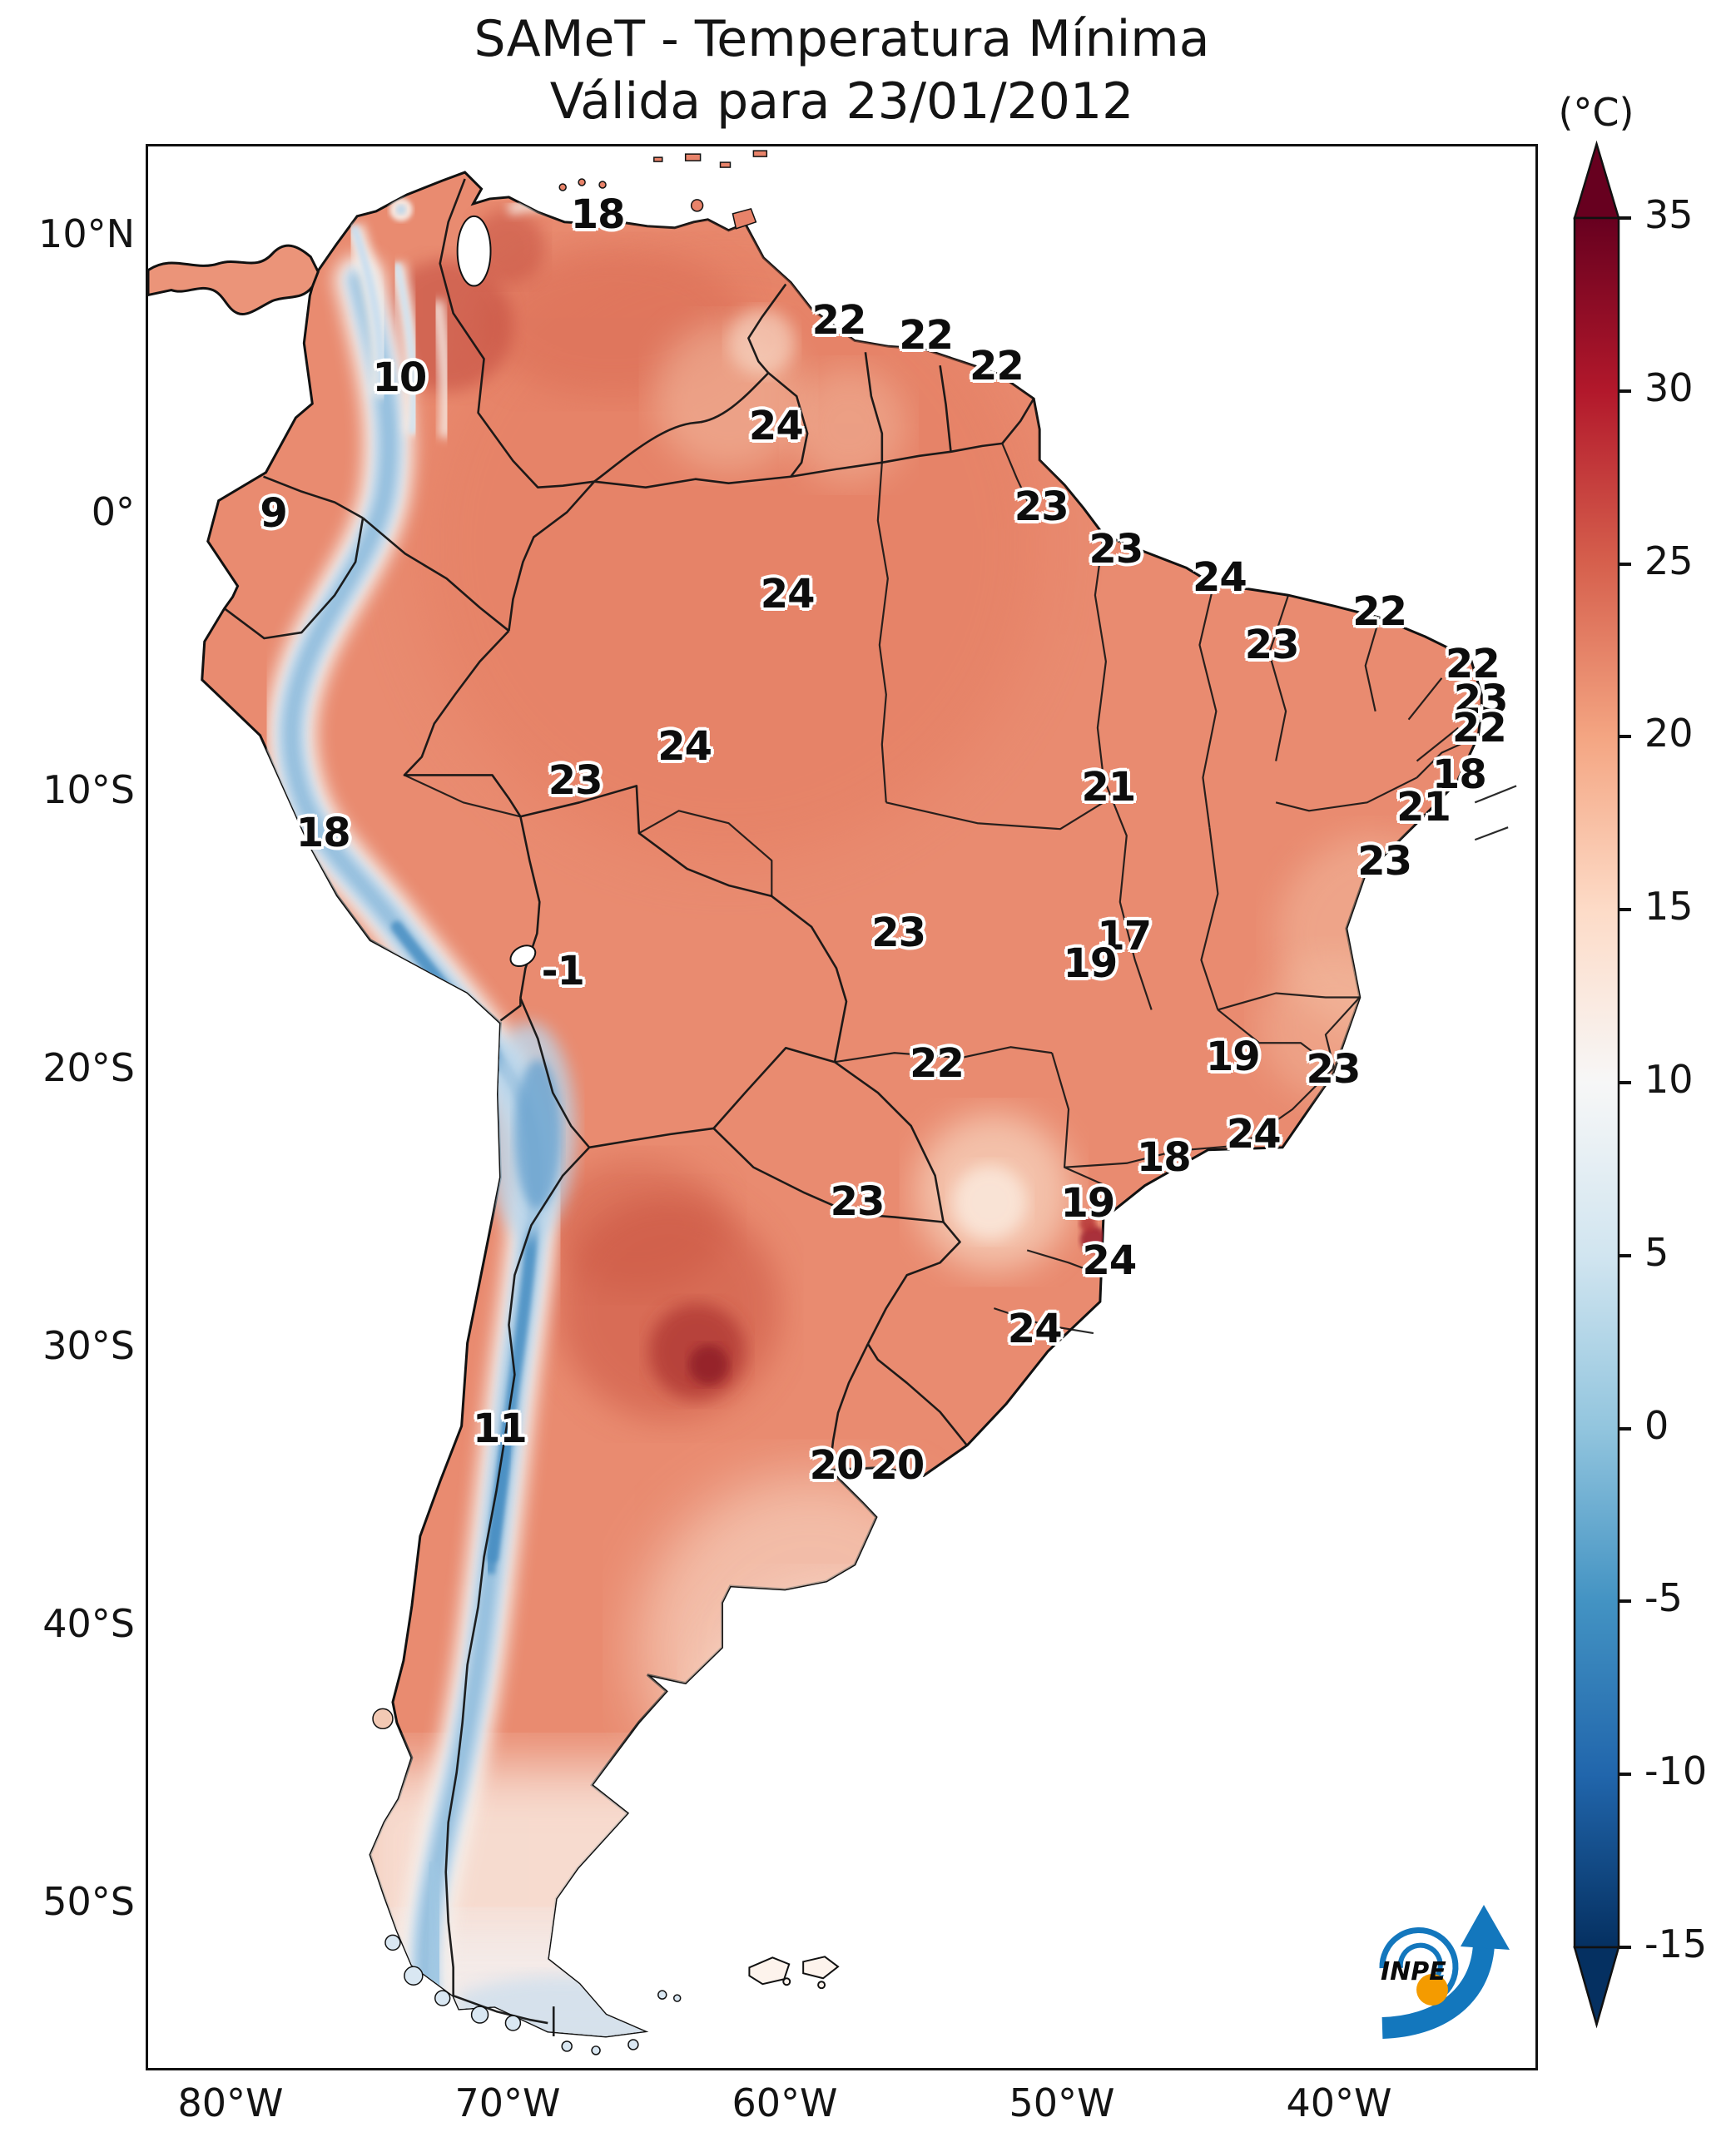  I want to click on lat-tick-label: 30°S, so click(88, 1345).